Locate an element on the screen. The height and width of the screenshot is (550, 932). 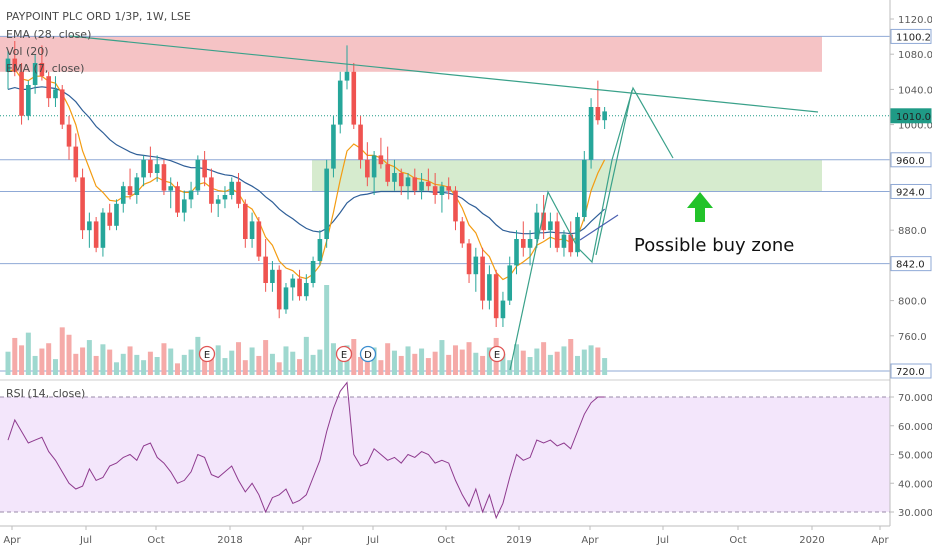
price-tag-label: 924.0 is located at coordinates (910, 192).